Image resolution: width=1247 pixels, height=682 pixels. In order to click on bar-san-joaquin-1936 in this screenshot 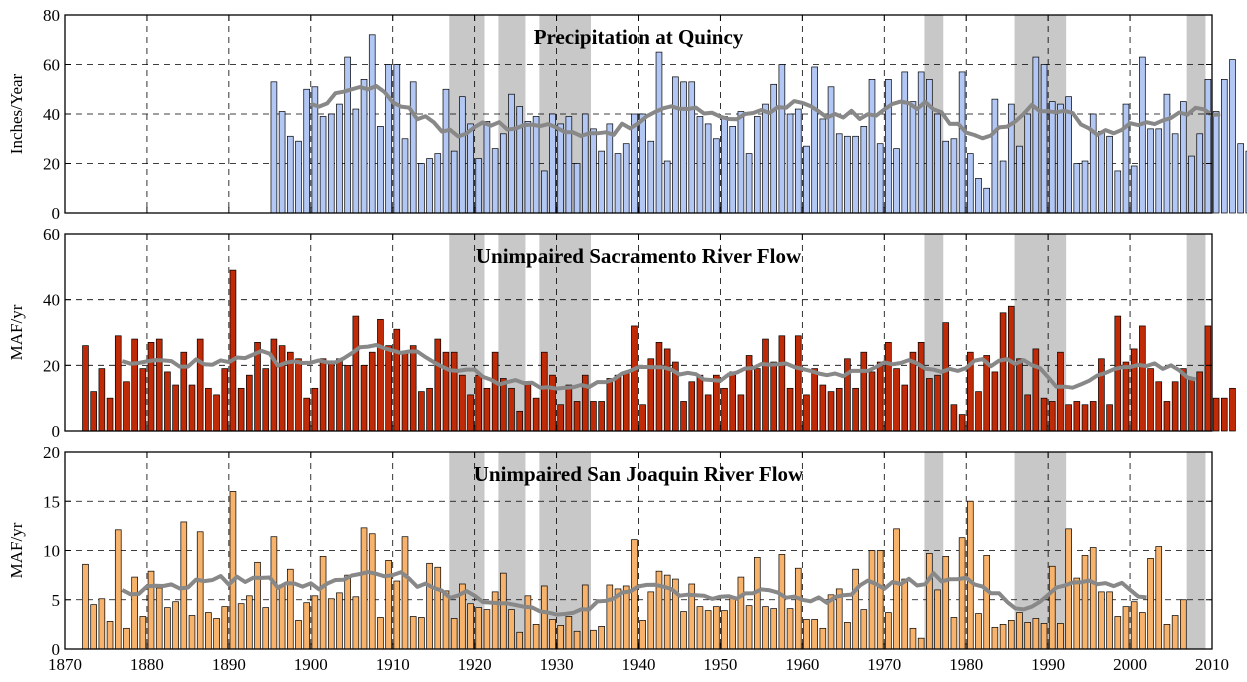, I will do `click(610, 617)`.